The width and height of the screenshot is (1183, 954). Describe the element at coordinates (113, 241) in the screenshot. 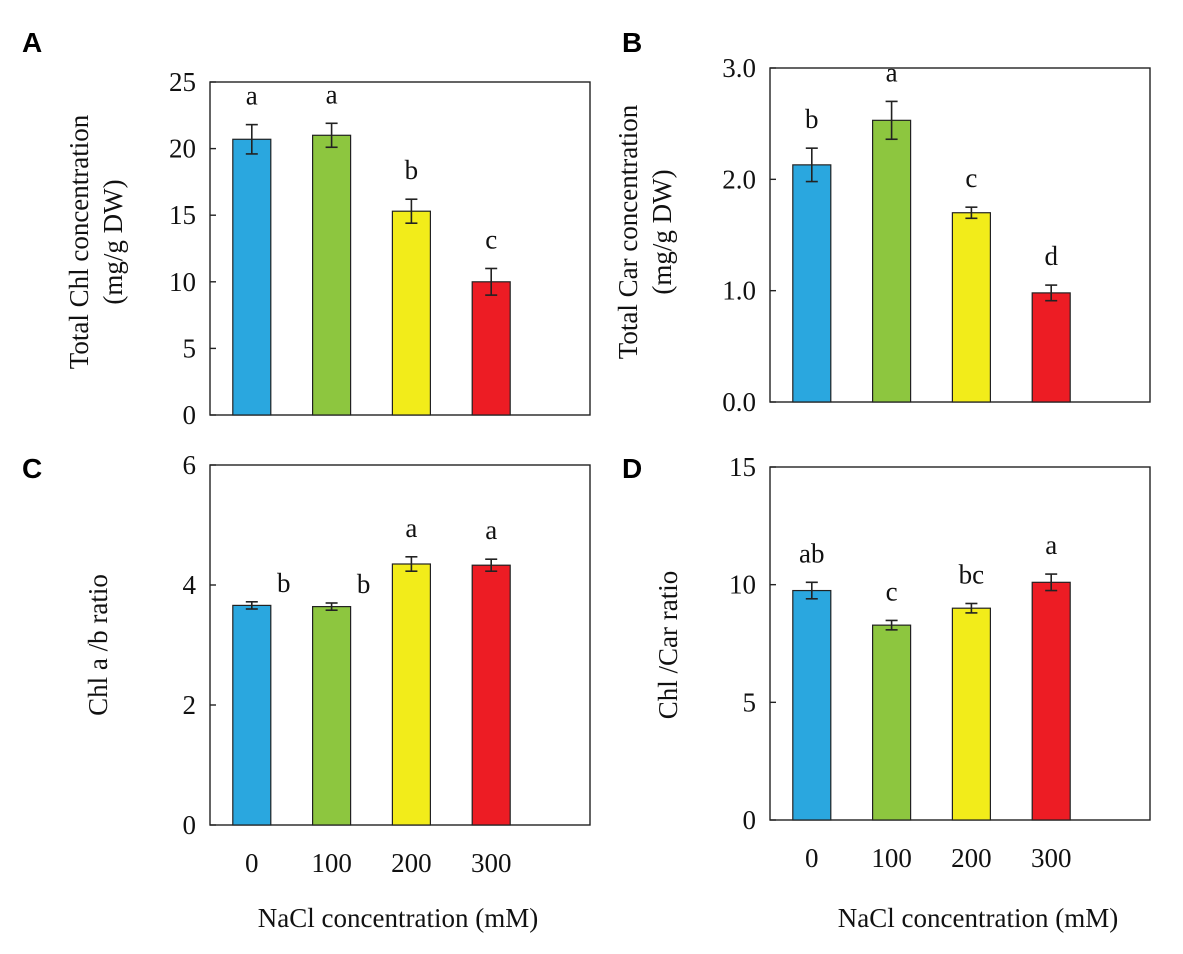

I see `chart-a-ylabel-line2: (mg/g DW)` at that location.